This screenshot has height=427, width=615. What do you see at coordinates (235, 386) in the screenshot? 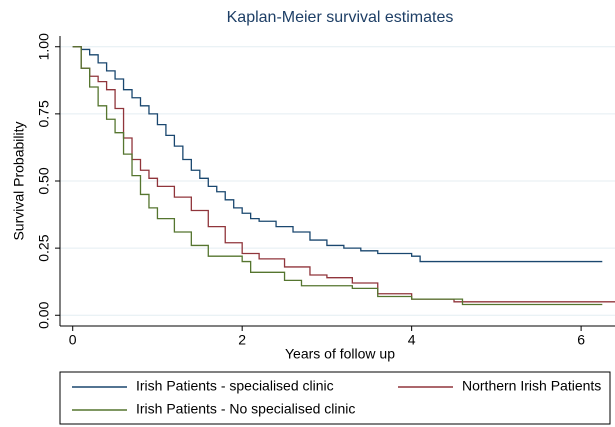
I see `legend-label: Irish Patients - specialised clinic` at bounding box center [235, 386].